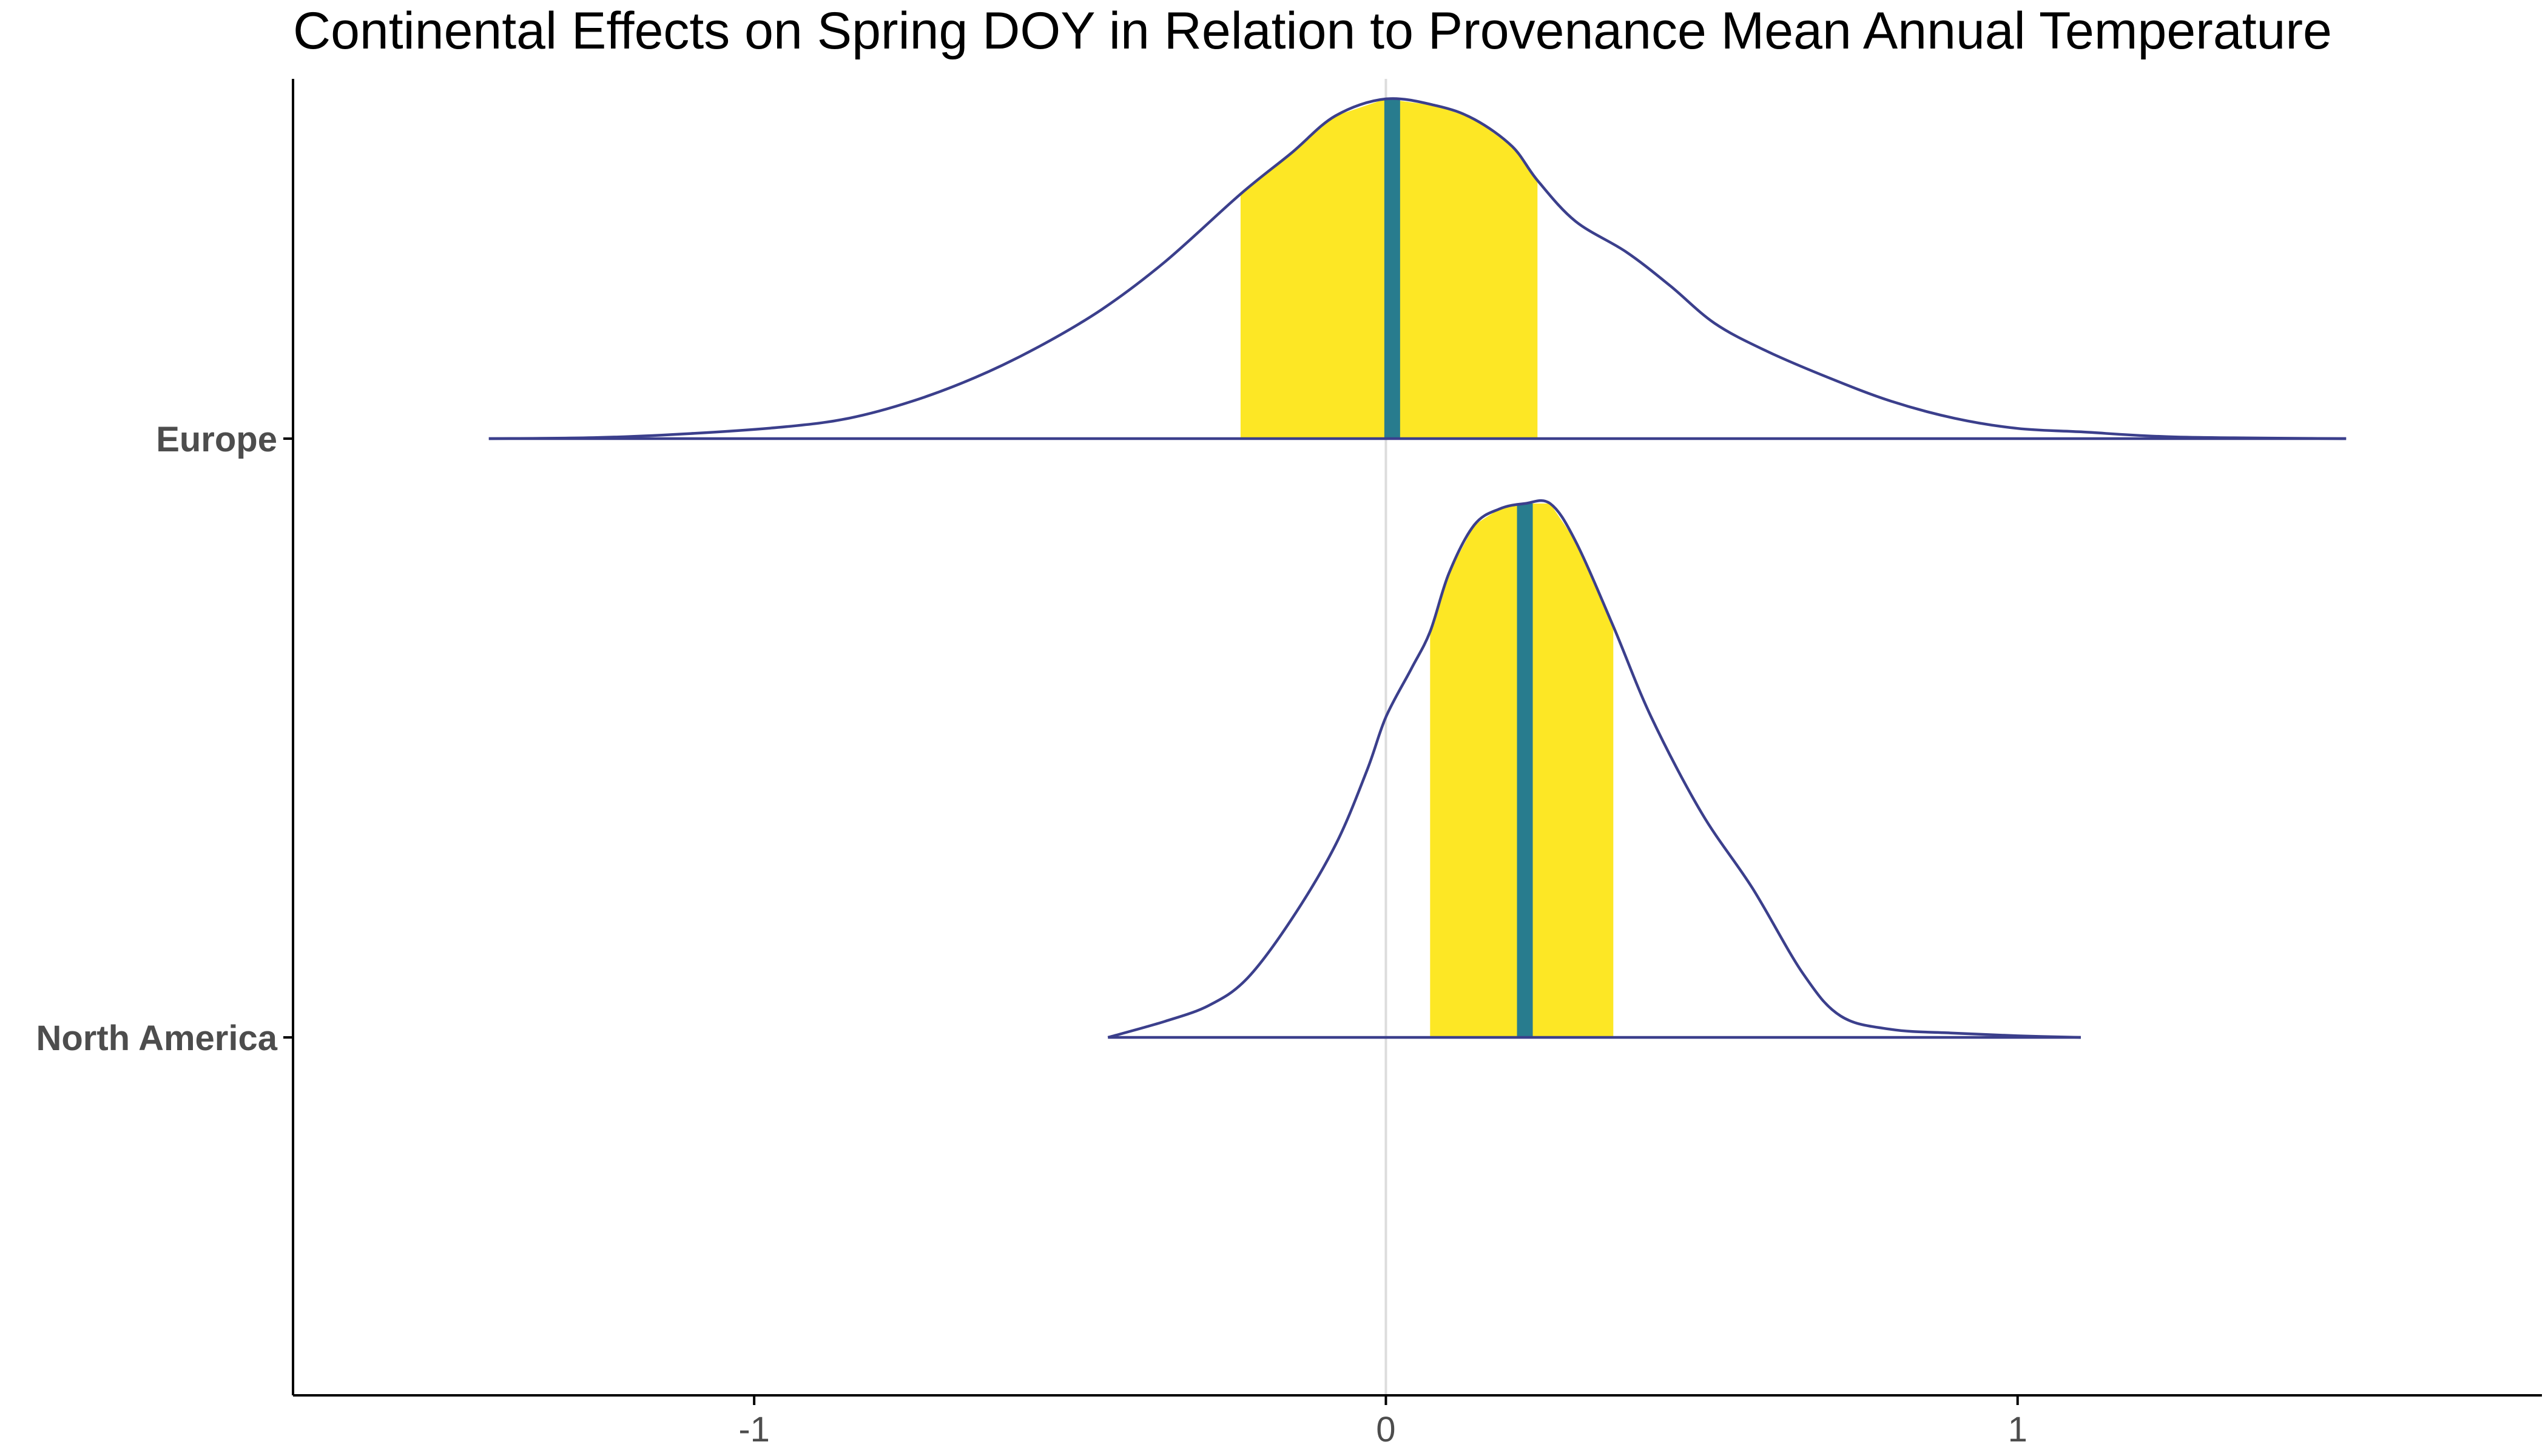 This screenshot has height=1456, width=2548. Describe the element at coordinates (216, 439) in the screenshot. I see `y-tick-label-europe: Europe` at that location.